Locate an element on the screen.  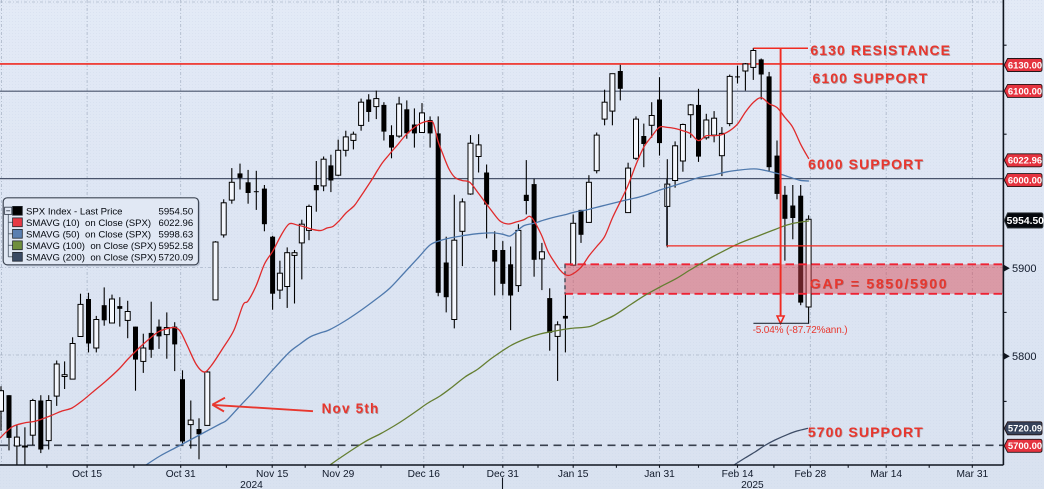
svg-text: 5700.00 is located at coordinates (1025, 446).